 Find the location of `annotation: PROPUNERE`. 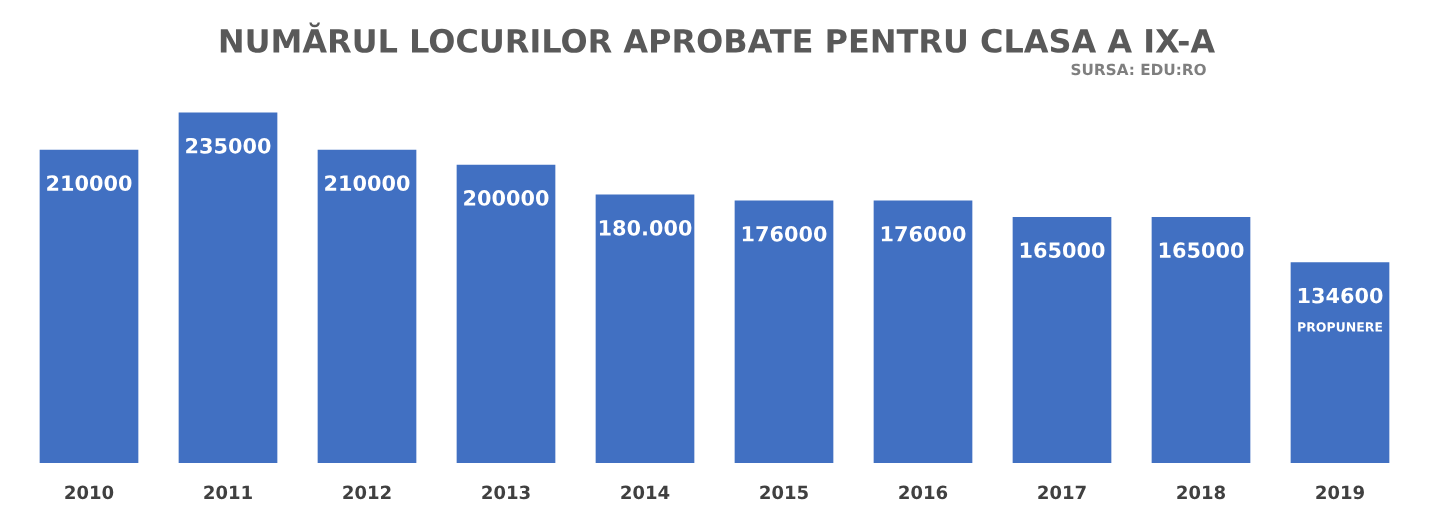

annotation: PROPUNERE is located at coordinates (1340, 327).